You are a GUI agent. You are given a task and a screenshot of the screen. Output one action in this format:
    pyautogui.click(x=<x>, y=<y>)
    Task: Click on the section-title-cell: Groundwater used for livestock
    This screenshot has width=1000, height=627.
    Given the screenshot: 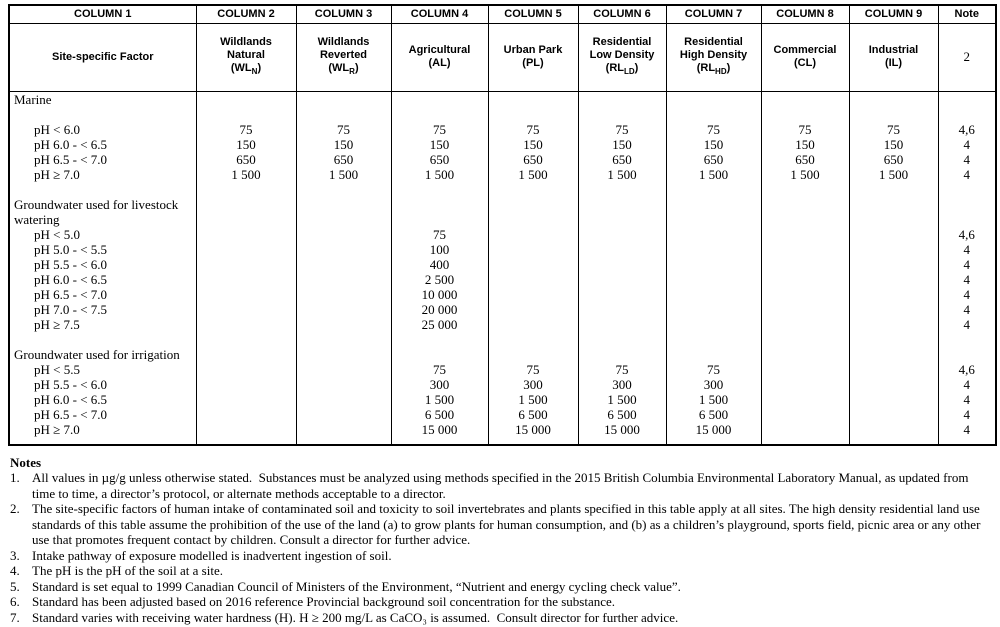 What is the action you would take?
    pyautogui.click(x=96, y=204)
    